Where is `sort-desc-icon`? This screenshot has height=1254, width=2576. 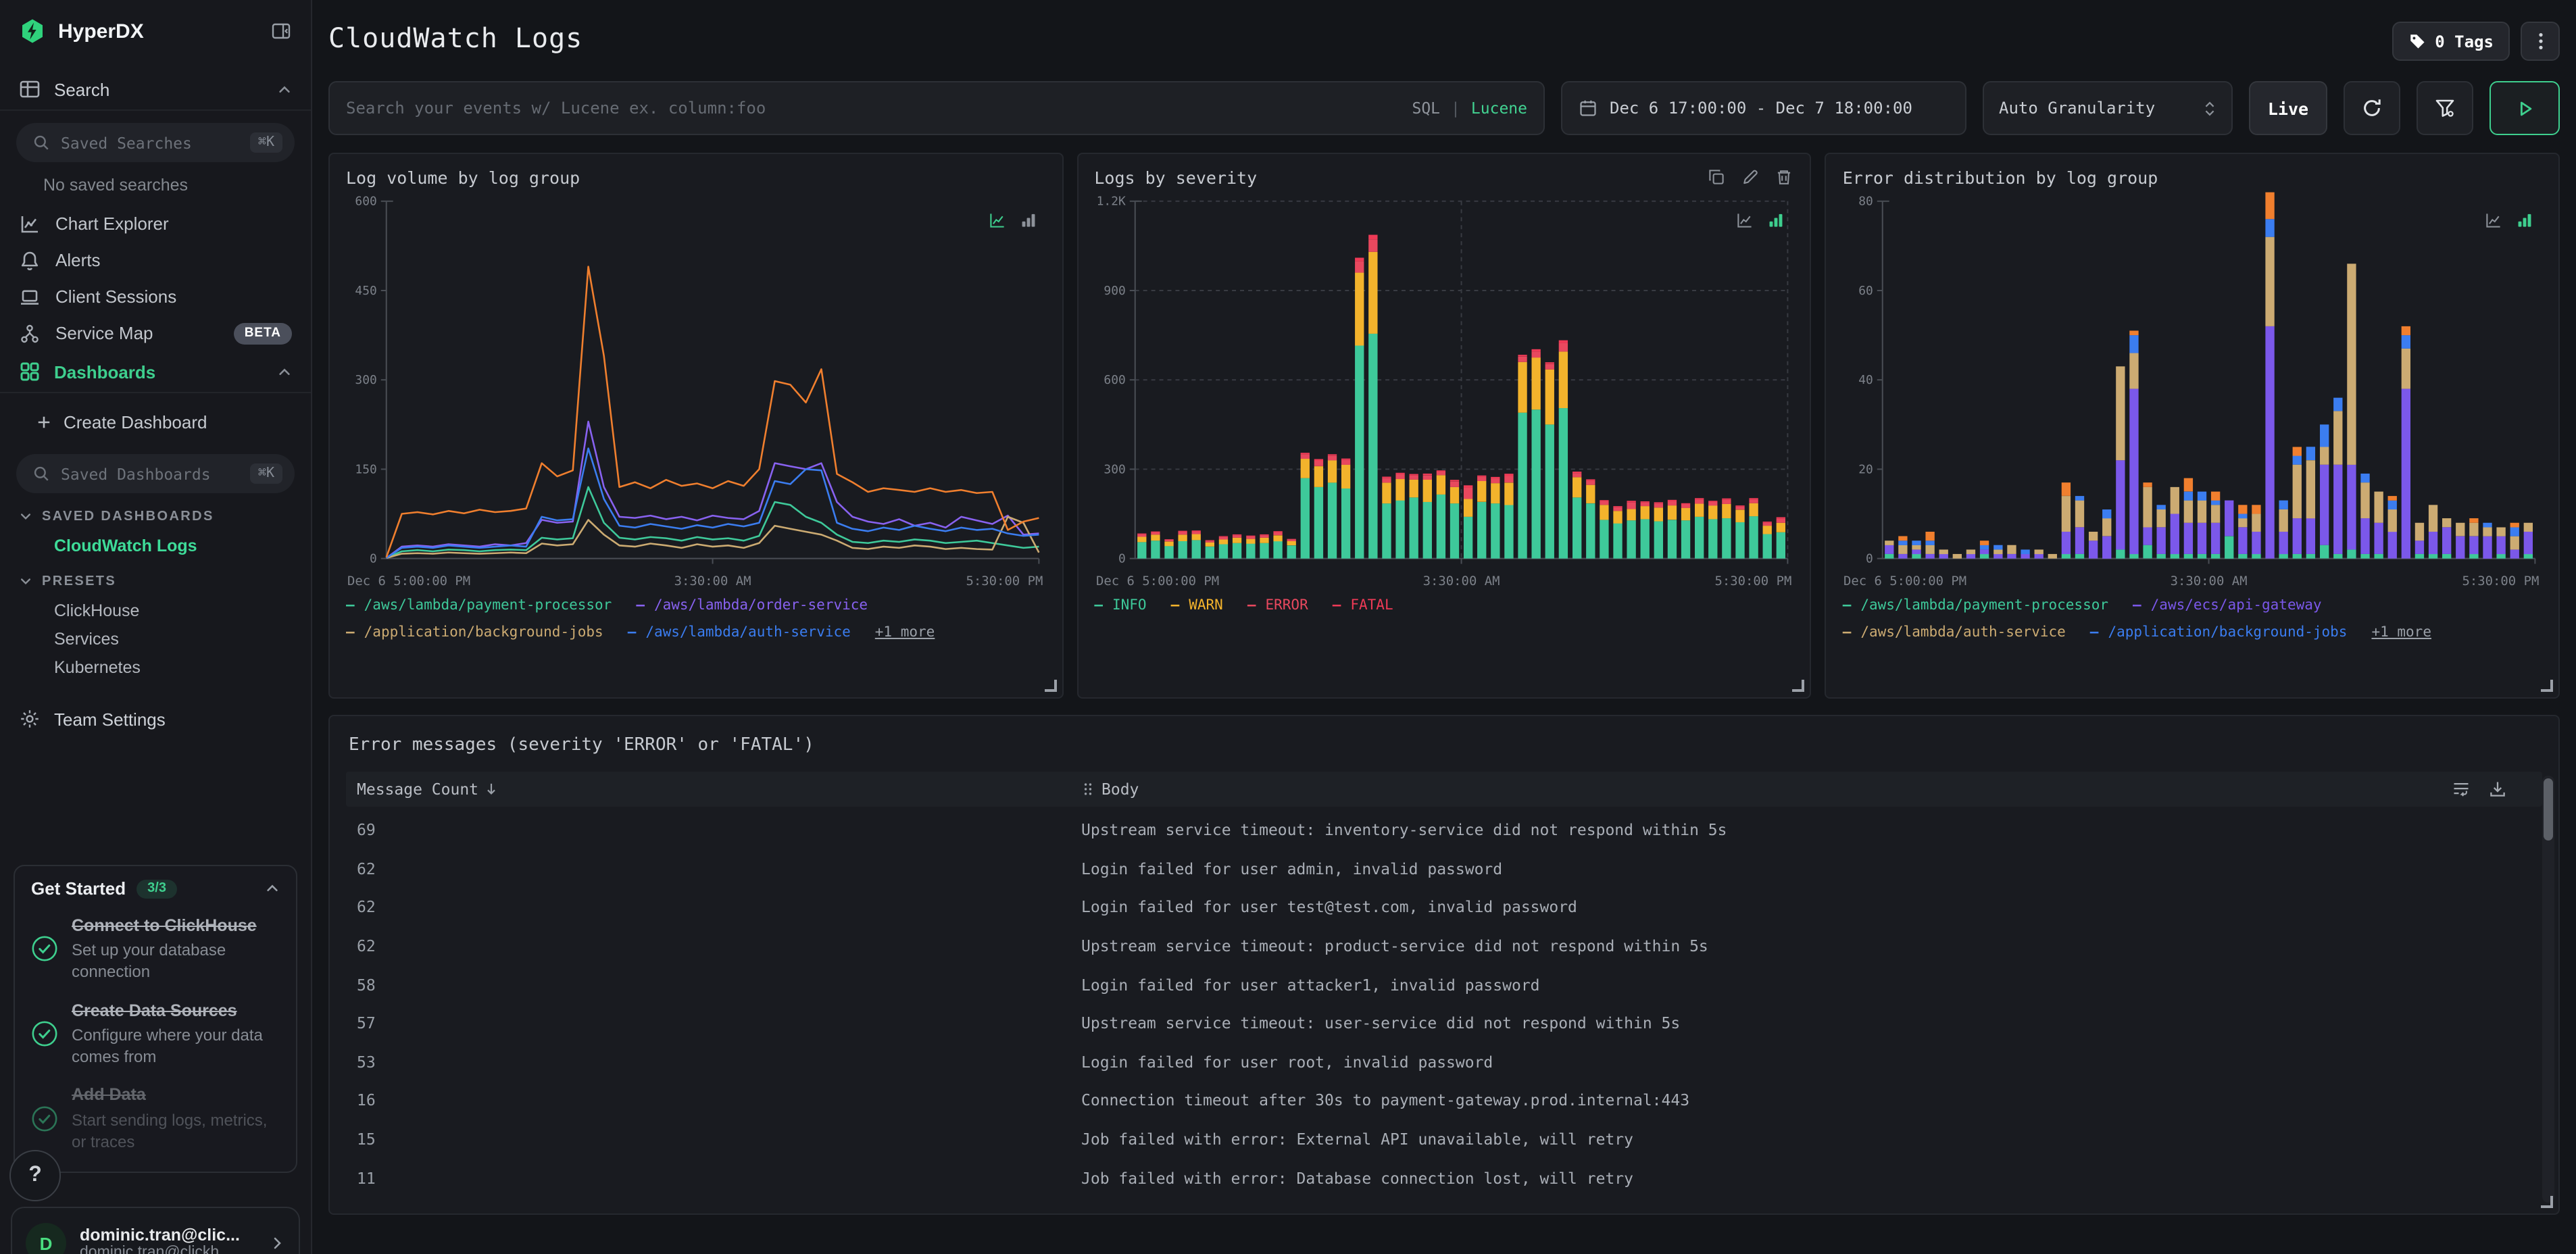
sort-desc-icon is located at coordinates (491, 789).